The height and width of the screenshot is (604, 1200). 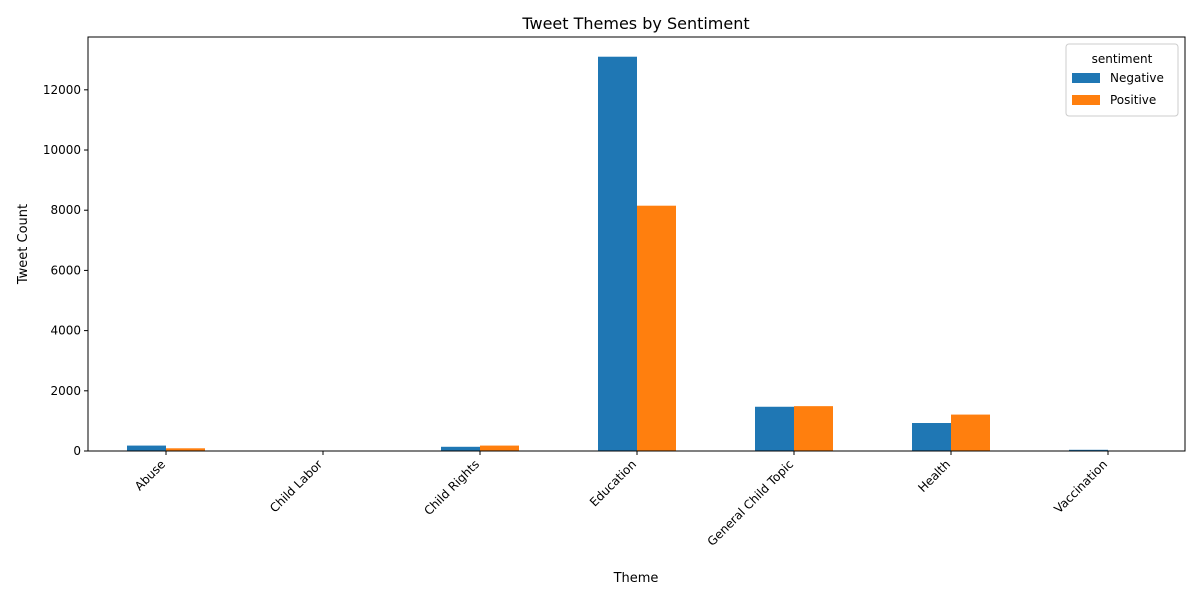 I want to click on bar-negative-abuse, so click(x=146, y=448).